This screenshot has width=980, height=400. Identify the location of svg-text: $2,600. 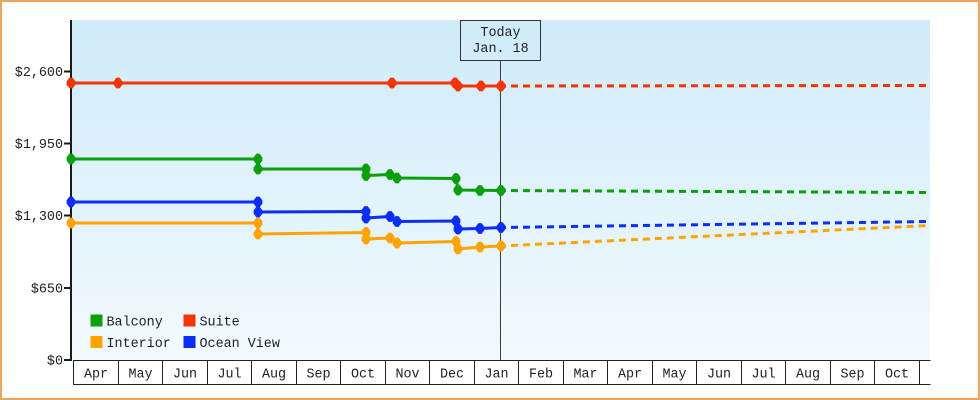
(39, 73).